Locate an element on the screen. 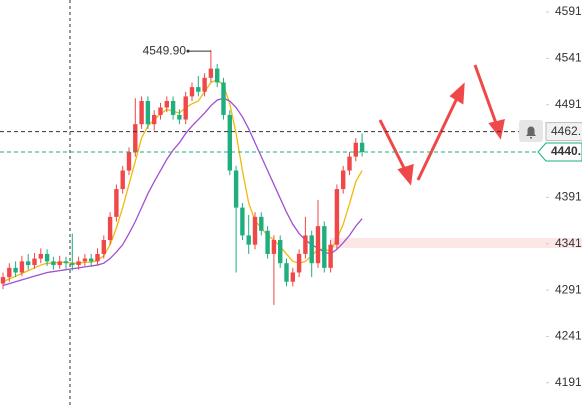 This screenshot has width=582, height=405. y-tick-label: 4541 is located at coordinates (568, 58).